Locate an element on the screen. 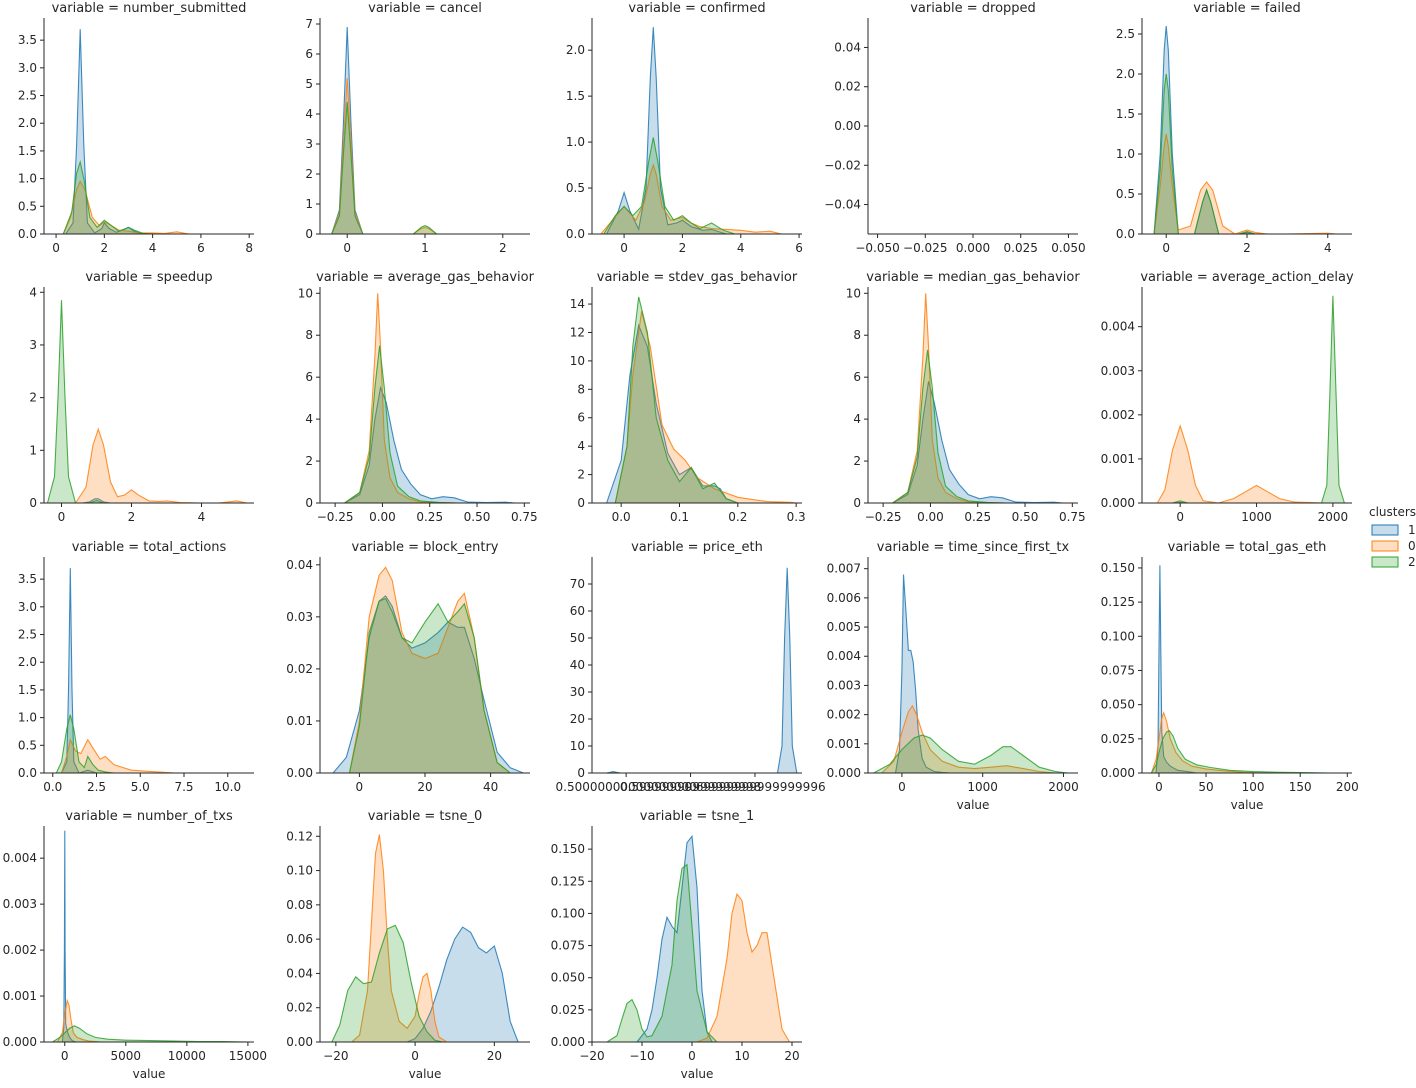 The width and height of the screenshot is (1416, 1088). x-tick-label: 100 is located at coordinates (1253, 787).